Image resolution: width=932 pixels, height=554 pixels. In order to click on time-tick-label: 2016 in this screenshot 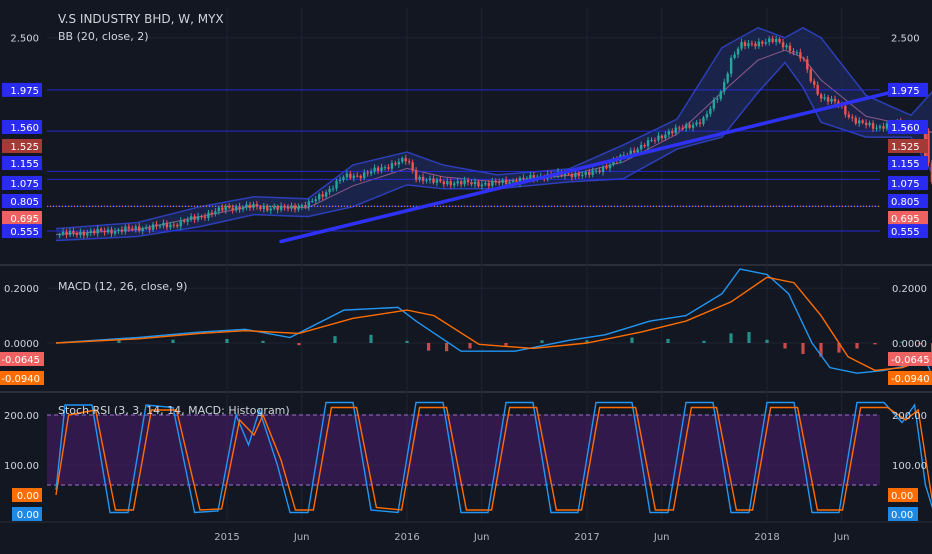, I will do `click(406, 537)`.